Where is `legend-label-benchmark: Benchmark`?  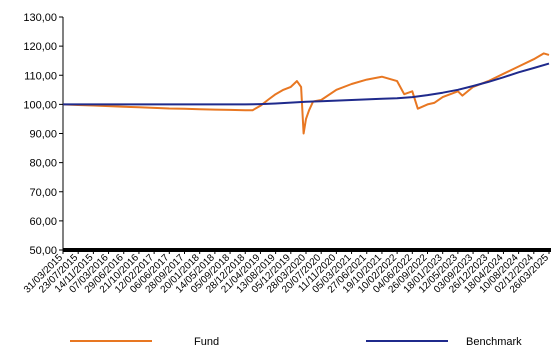
legend-label-benchmark: Benchmark is located at coordinates (494, 341).